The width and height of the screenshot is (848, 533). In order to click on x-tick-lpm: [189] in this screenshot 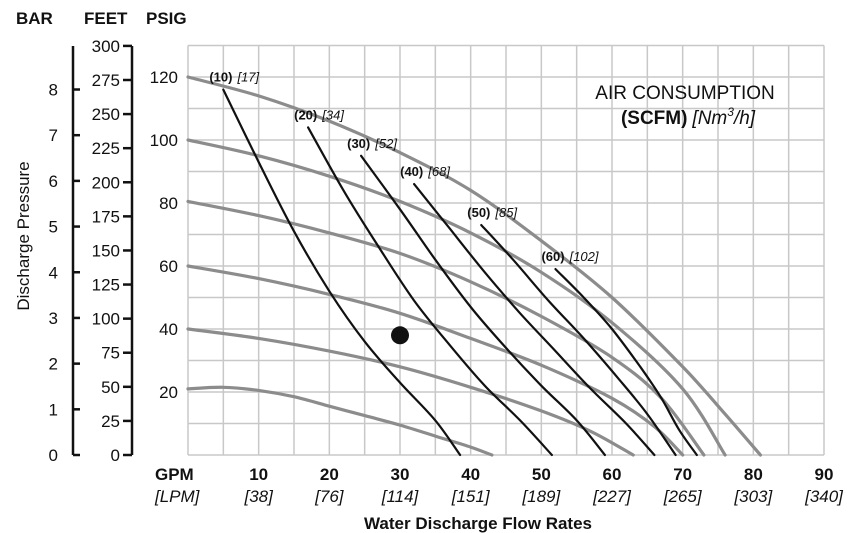, I will do `click(541, 496)`.